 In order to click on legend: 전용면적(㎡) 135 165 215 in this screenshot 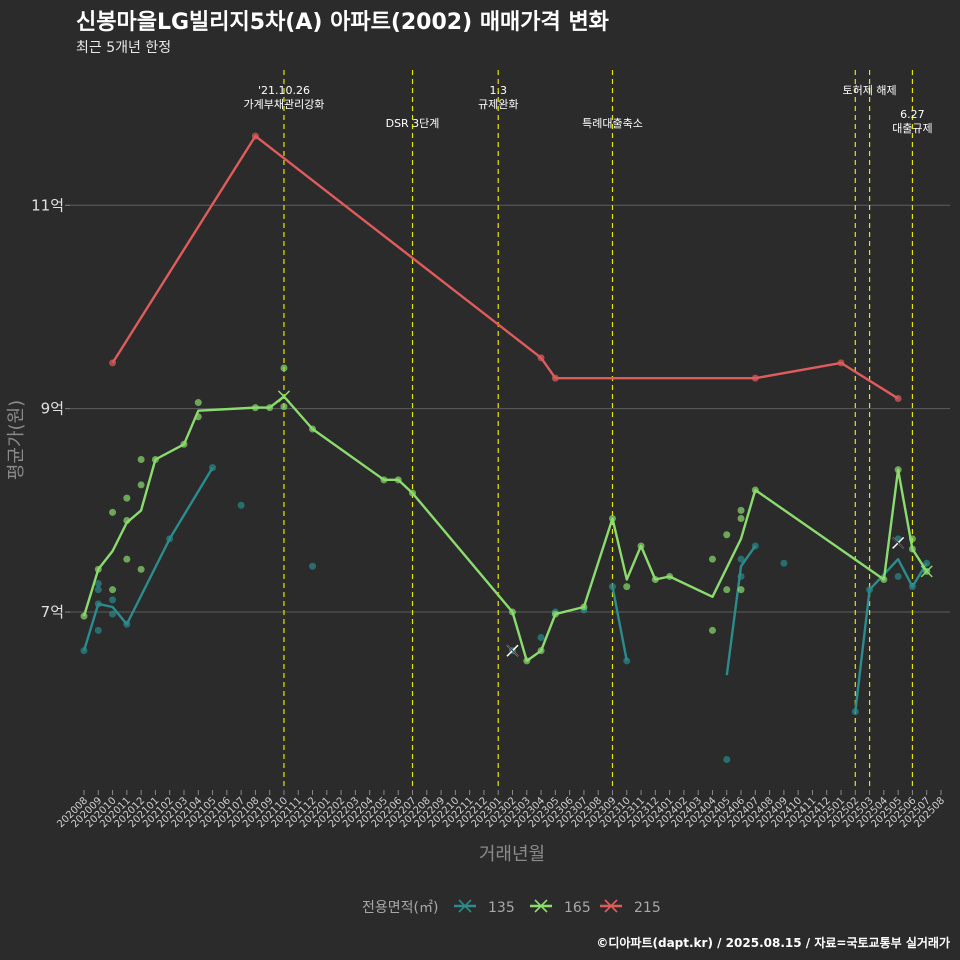, I will do `click(511, 907)`.